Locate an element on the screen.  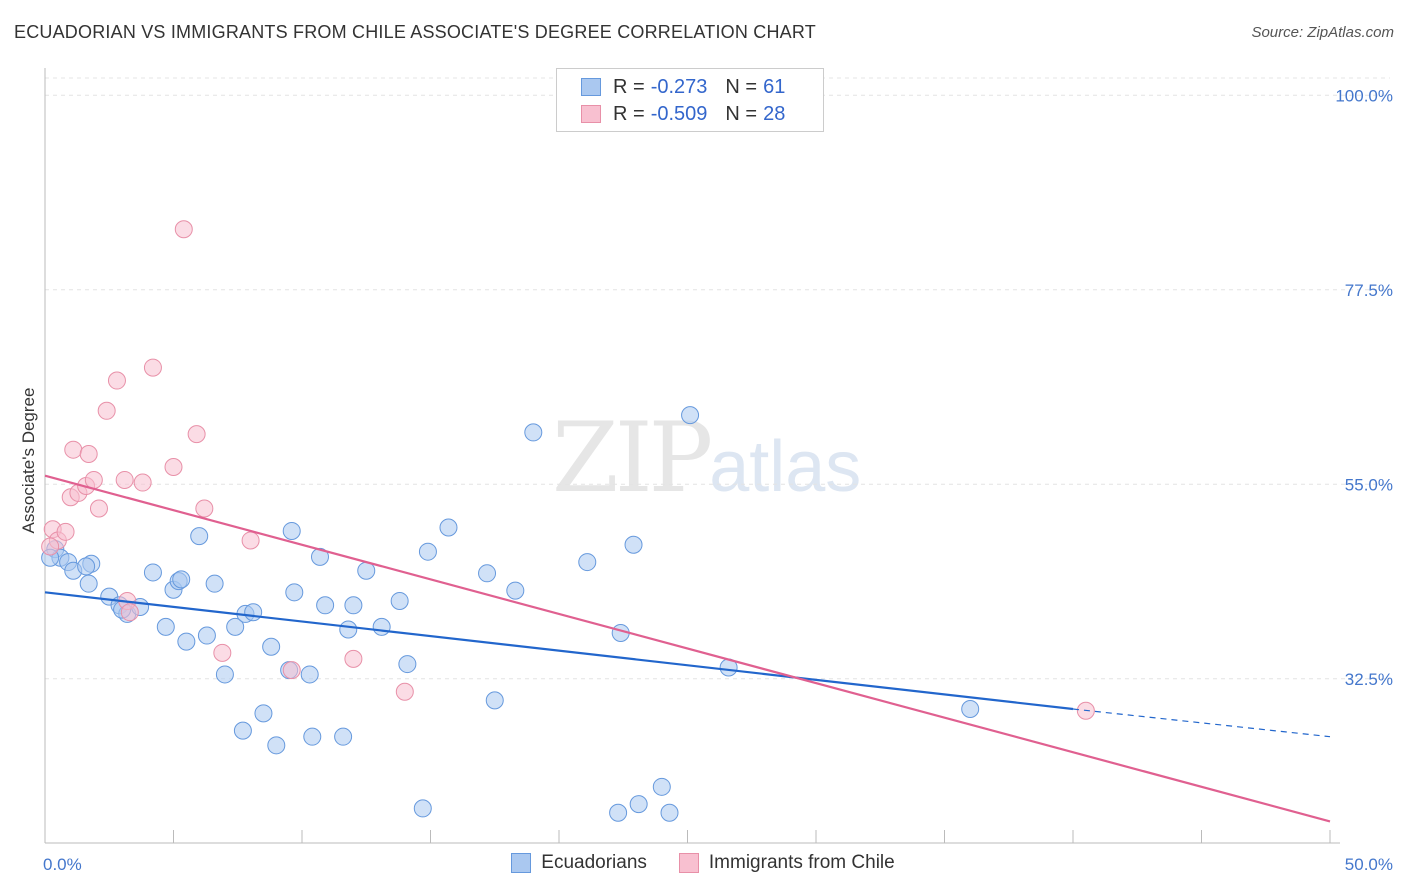
correlation-legend: R = -0.273 N = 61 R = -0.509 N = 28 is located at coordinates (690, 100).